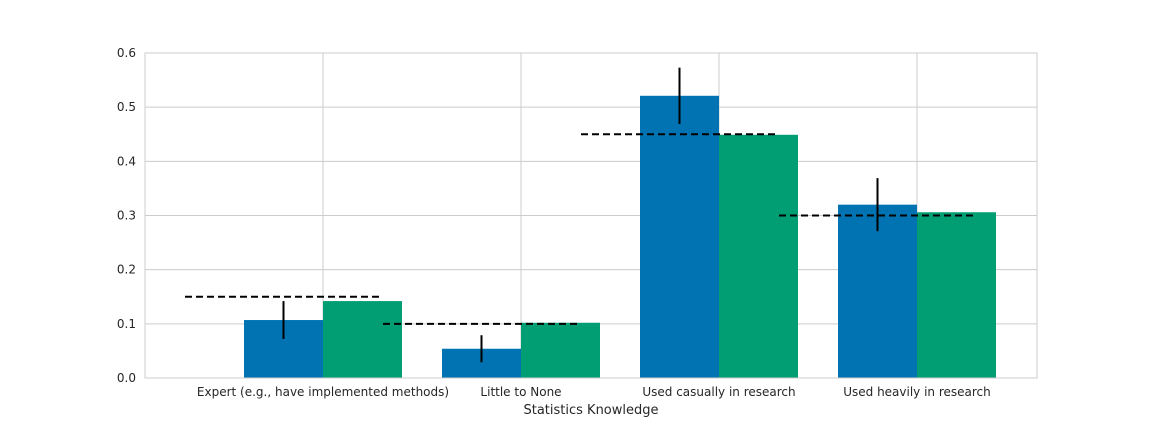 This screenshot has height=432, width=1152. I want to click on y-tick-label: 0.5, so click(126, 107).